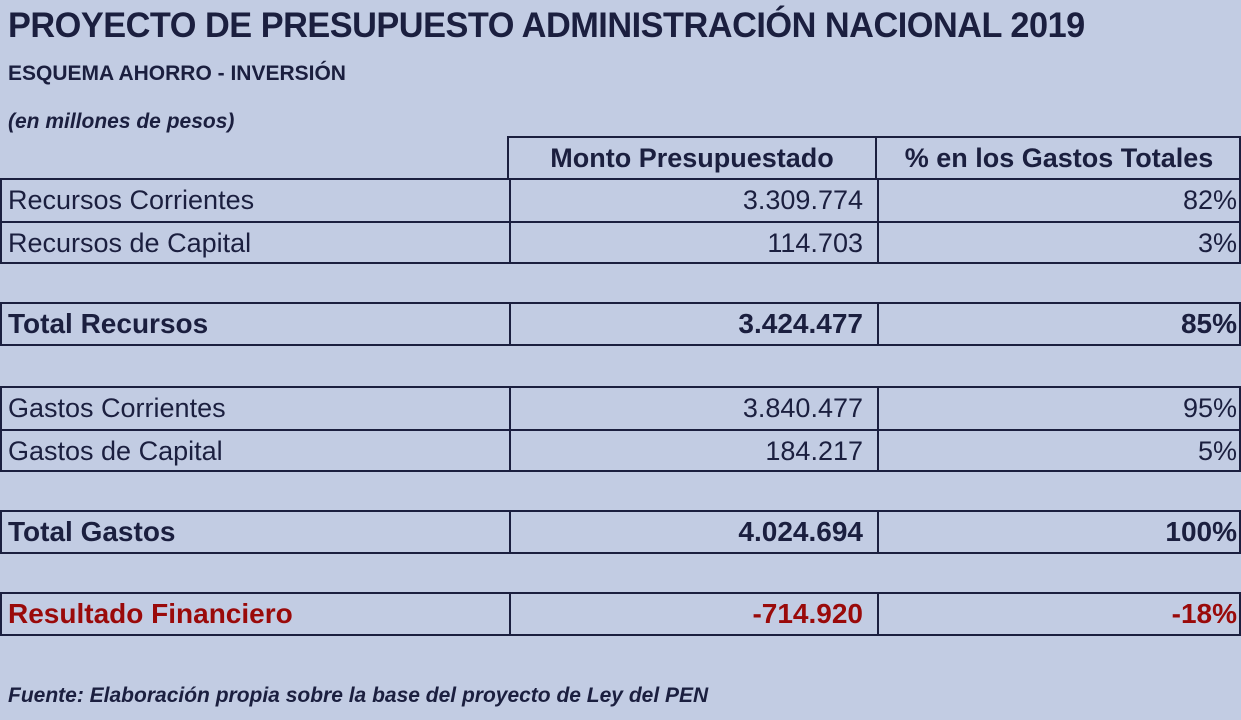 The image size is (1241, 720). Describe the element at coordinates (117, 408) in the screenshot. I see `row-label: Gastos Corrientes` at that location.